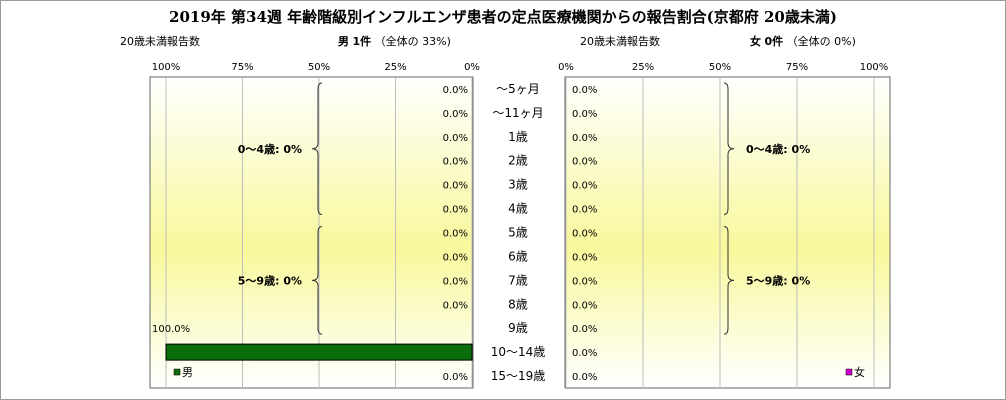 The width and height of the screenshot is (1006, 400). What do you see at coordinates (171, 329) in the screenshot?
I see `value-label: 100.0%` at bounding box center [171, 329].